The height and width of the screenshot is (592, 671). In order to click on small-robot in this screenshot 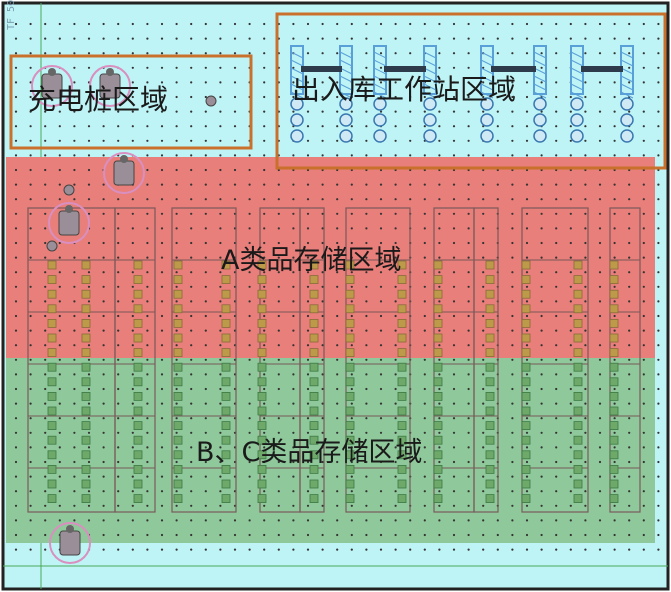, I will do `click(211, 101)`.